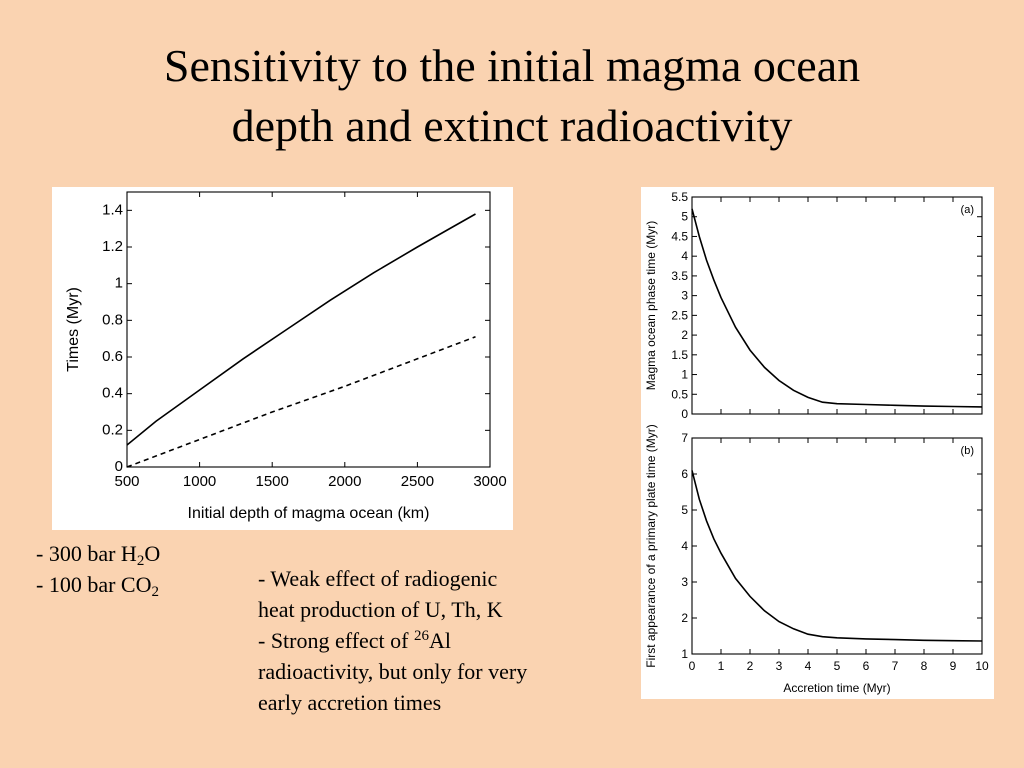  I want to click on plate-time-chart-y-tick-label: 4, so click(684, 546).